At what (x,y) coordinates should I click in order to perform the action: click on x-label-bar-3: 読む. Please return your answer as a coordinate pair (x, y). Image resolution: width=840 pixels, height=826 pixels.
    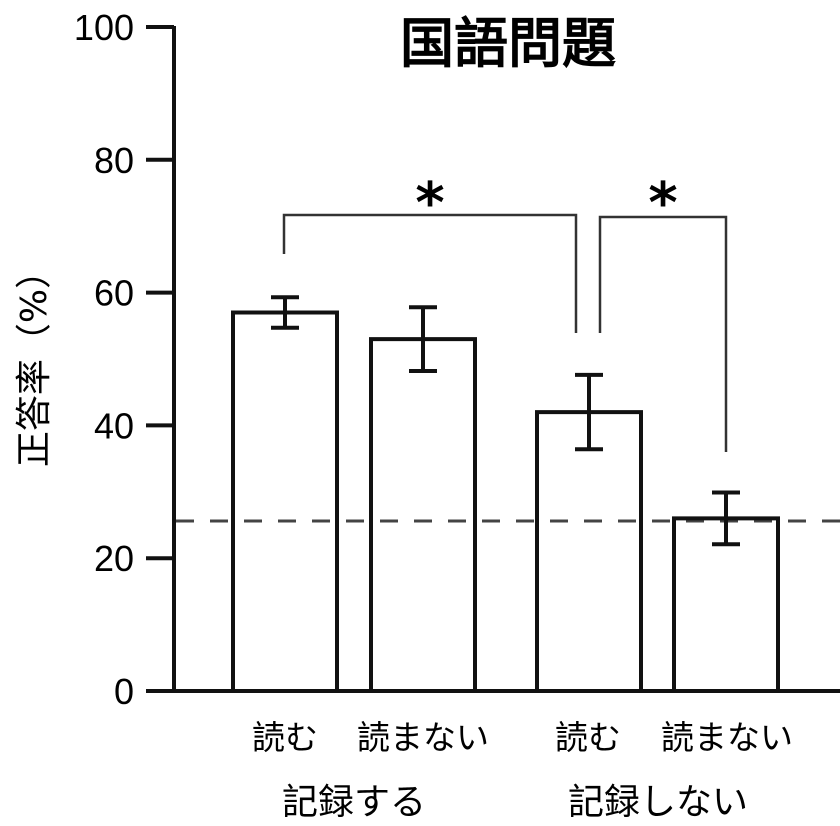
    Looking at the image, I should click on (588, 737).